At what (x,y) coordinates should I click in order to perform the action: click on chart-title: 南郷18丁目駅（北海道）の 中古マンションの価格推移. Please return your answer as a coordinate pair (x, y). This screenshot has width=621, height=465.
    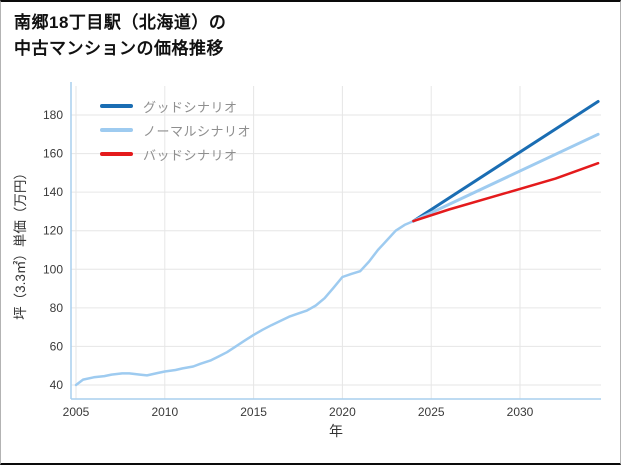
    Looking at the image, I should click on (120, 35).